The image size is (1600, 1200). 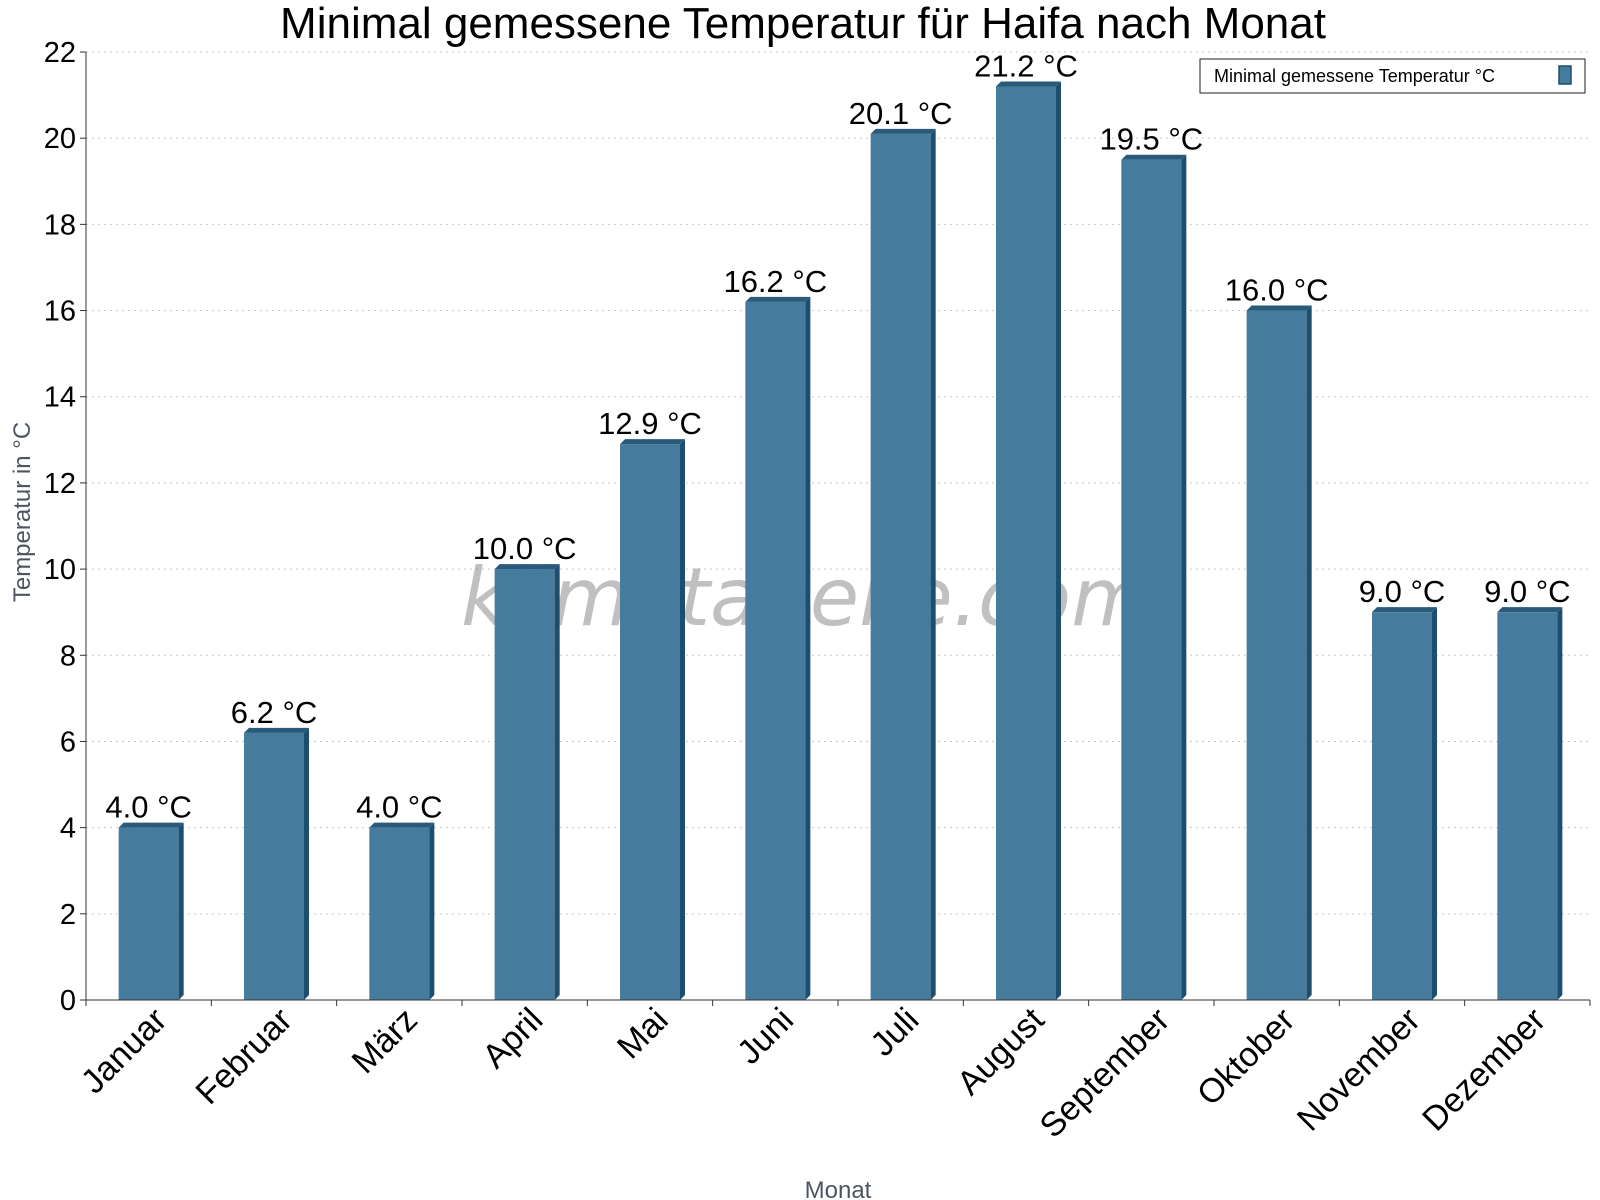 What do you see at coordinates (650, 423) in the screenshot?
I see `data-label: 12.9 °C` at bounding box center [650, 423].